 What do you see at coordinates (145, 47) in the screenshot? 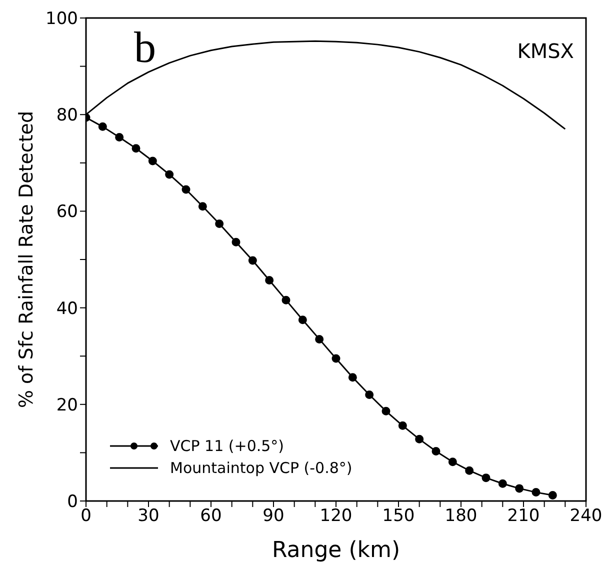
I see `annotation: b` at bounding box center [145, 47].